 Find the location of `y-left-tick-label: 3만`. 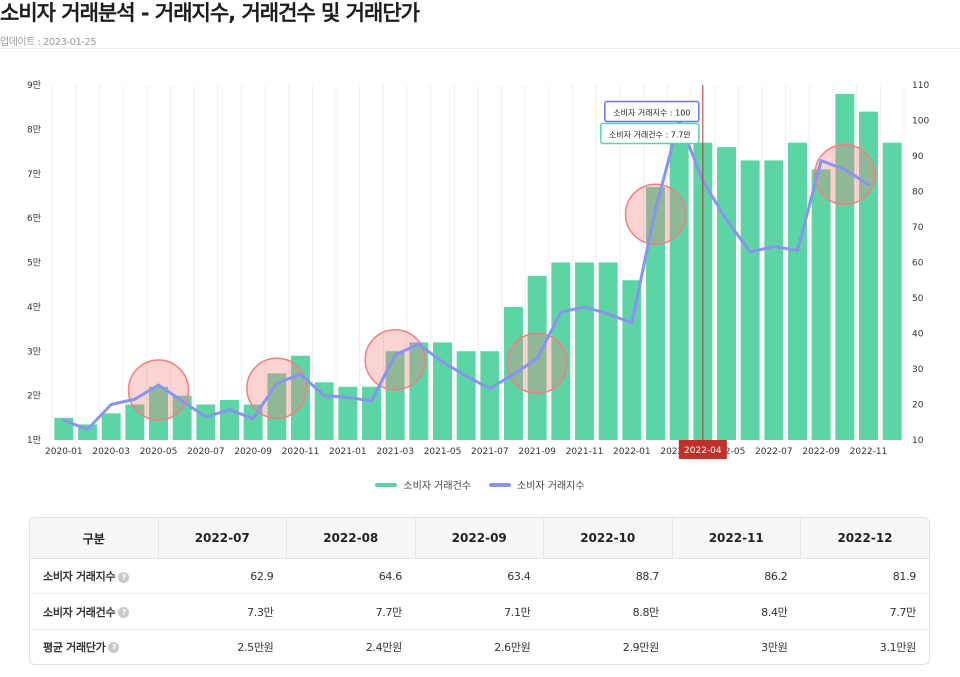

y-left-tick-label: 3만 is located at coordinates (34, 351).